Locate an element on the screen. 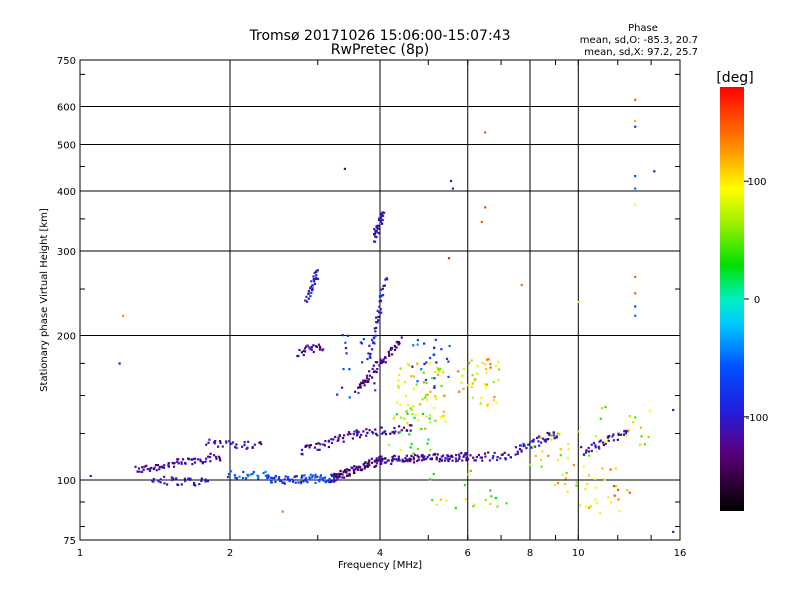 This screenshot has height=604, width=800. x-tick-label: 2 is located at coordinates (230, 553).